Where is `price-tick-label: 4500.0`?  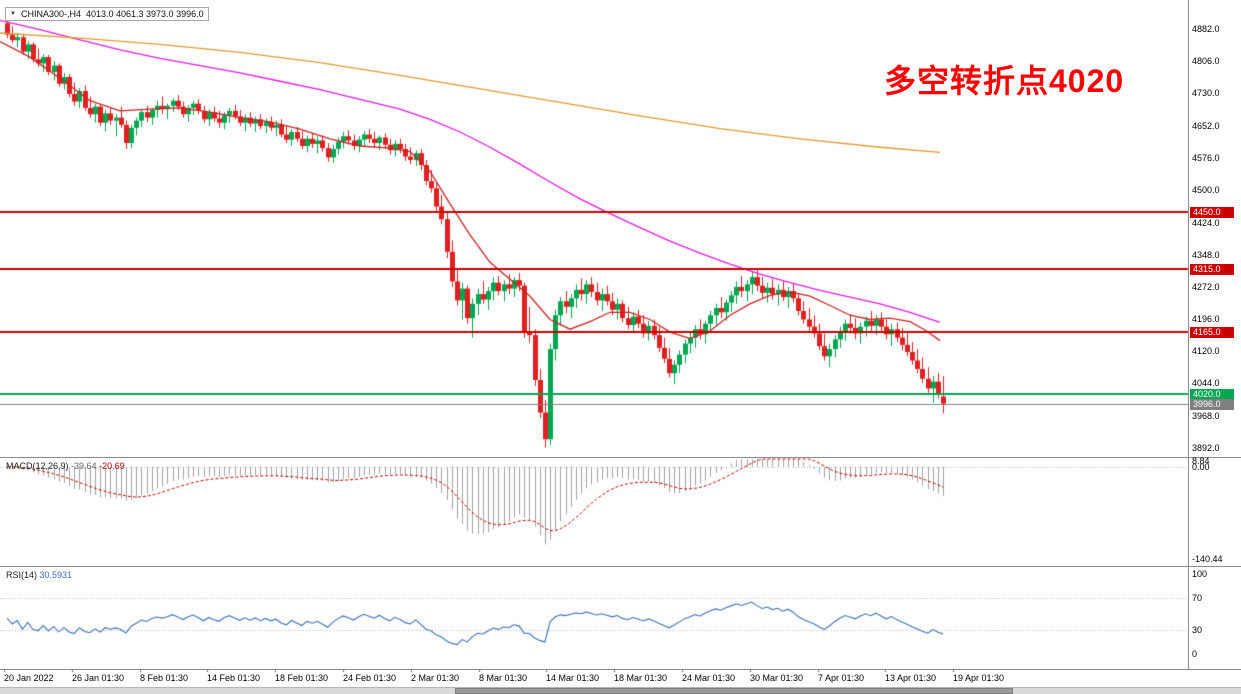 price-tick-label: 4500.0 is located at coordinates (1206, 190).